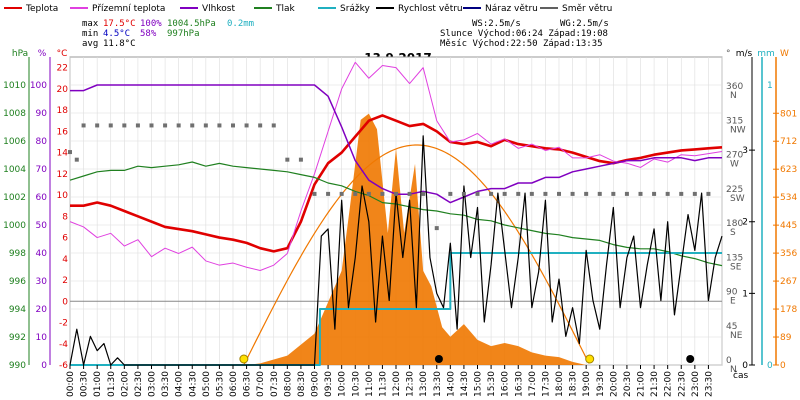 This screenshot has width=800, height=400. What do you see at coordinates (14, 198) in the screenshot?
I see `tick-hpa: 1002` at bounding box center [14, 198].